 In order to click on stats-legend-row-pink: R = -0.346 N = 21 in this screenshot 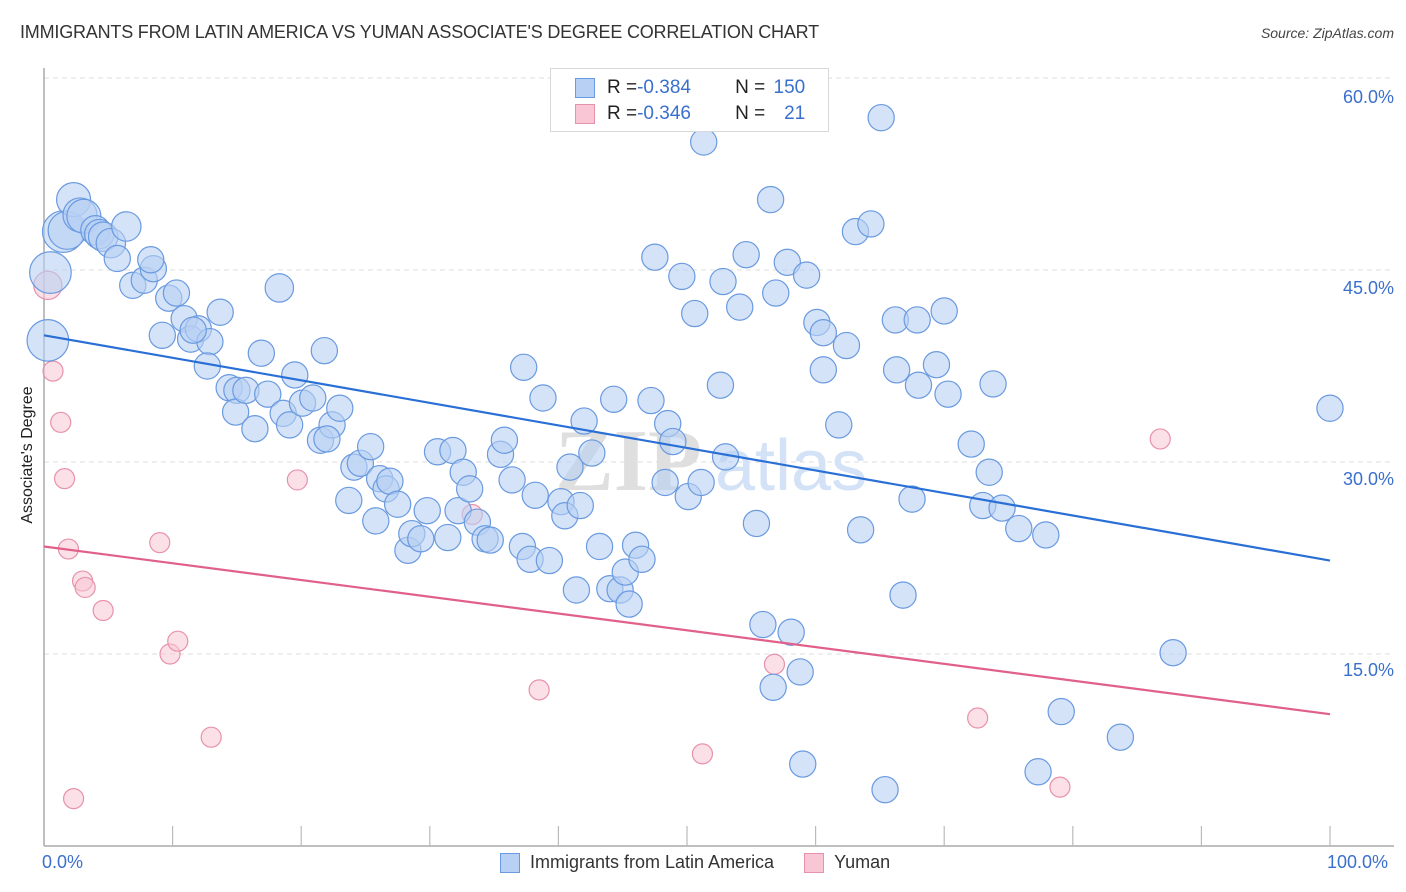, I will do `click(690, 114)`.